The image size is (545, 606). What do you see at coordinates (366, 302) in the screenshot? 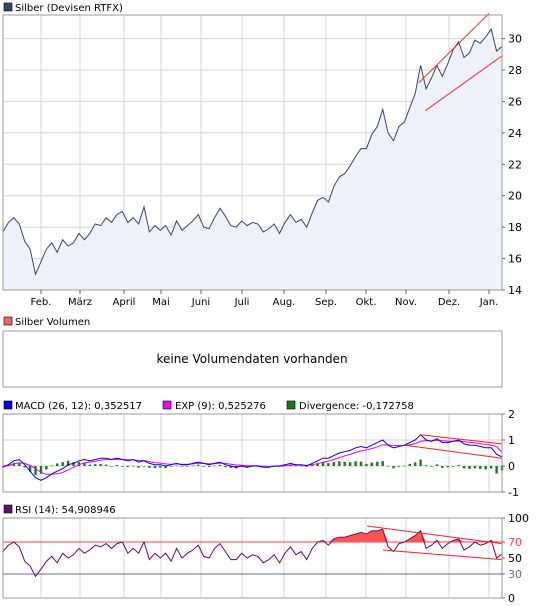
I see `x-tick-label: Okt.` at bounding box center [366, 302].